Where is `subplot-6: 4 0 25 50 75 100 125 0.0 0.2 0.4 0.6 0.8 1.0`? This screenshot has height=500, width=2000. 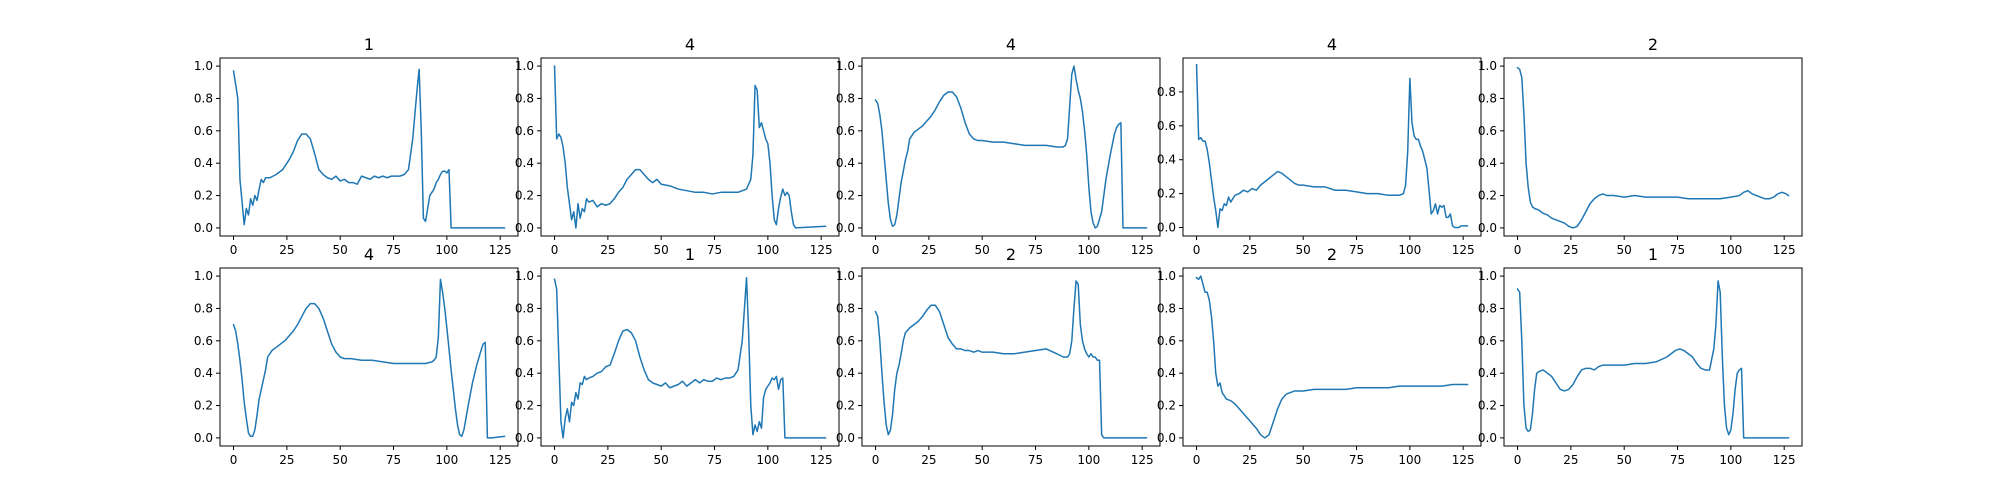 subplot-6: 4 0 25 50 75 100 125 0.0 0.2 0.4 0.6 0.8 1.0 is located at coordinates (356, 356).